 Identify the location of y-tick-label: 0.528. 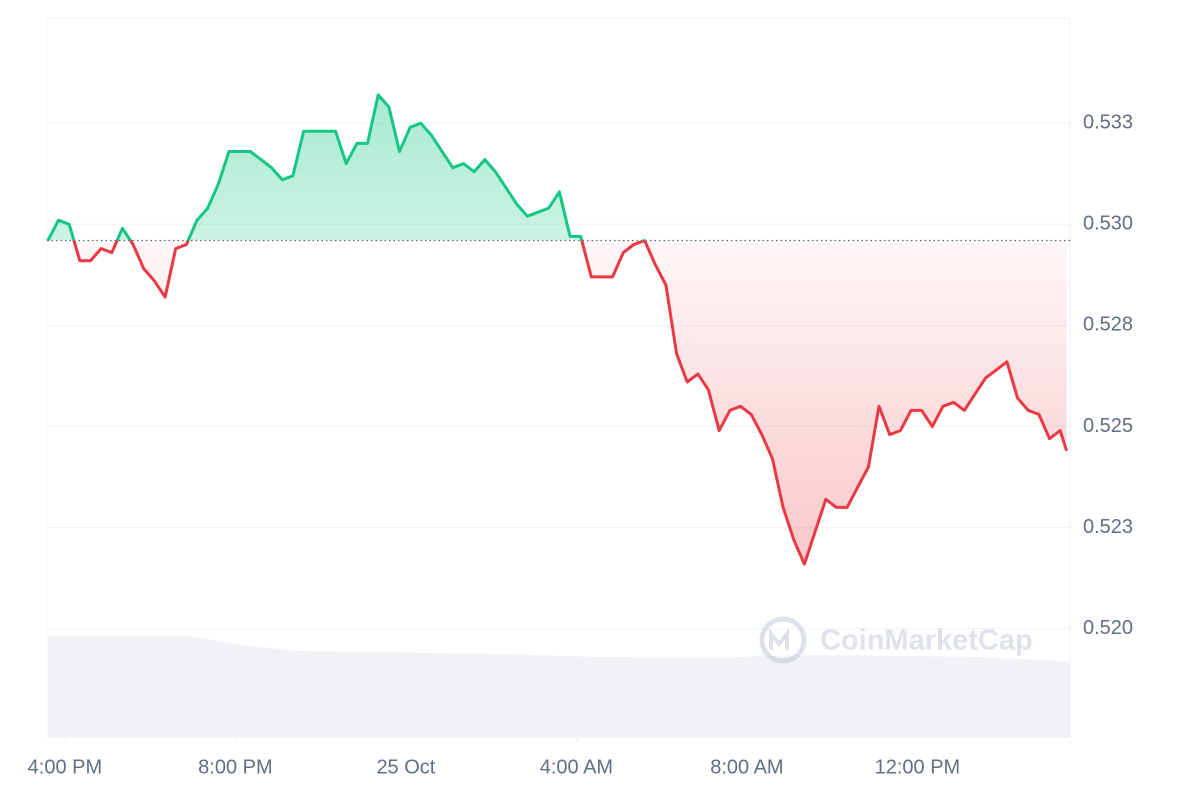
(1108, 325).